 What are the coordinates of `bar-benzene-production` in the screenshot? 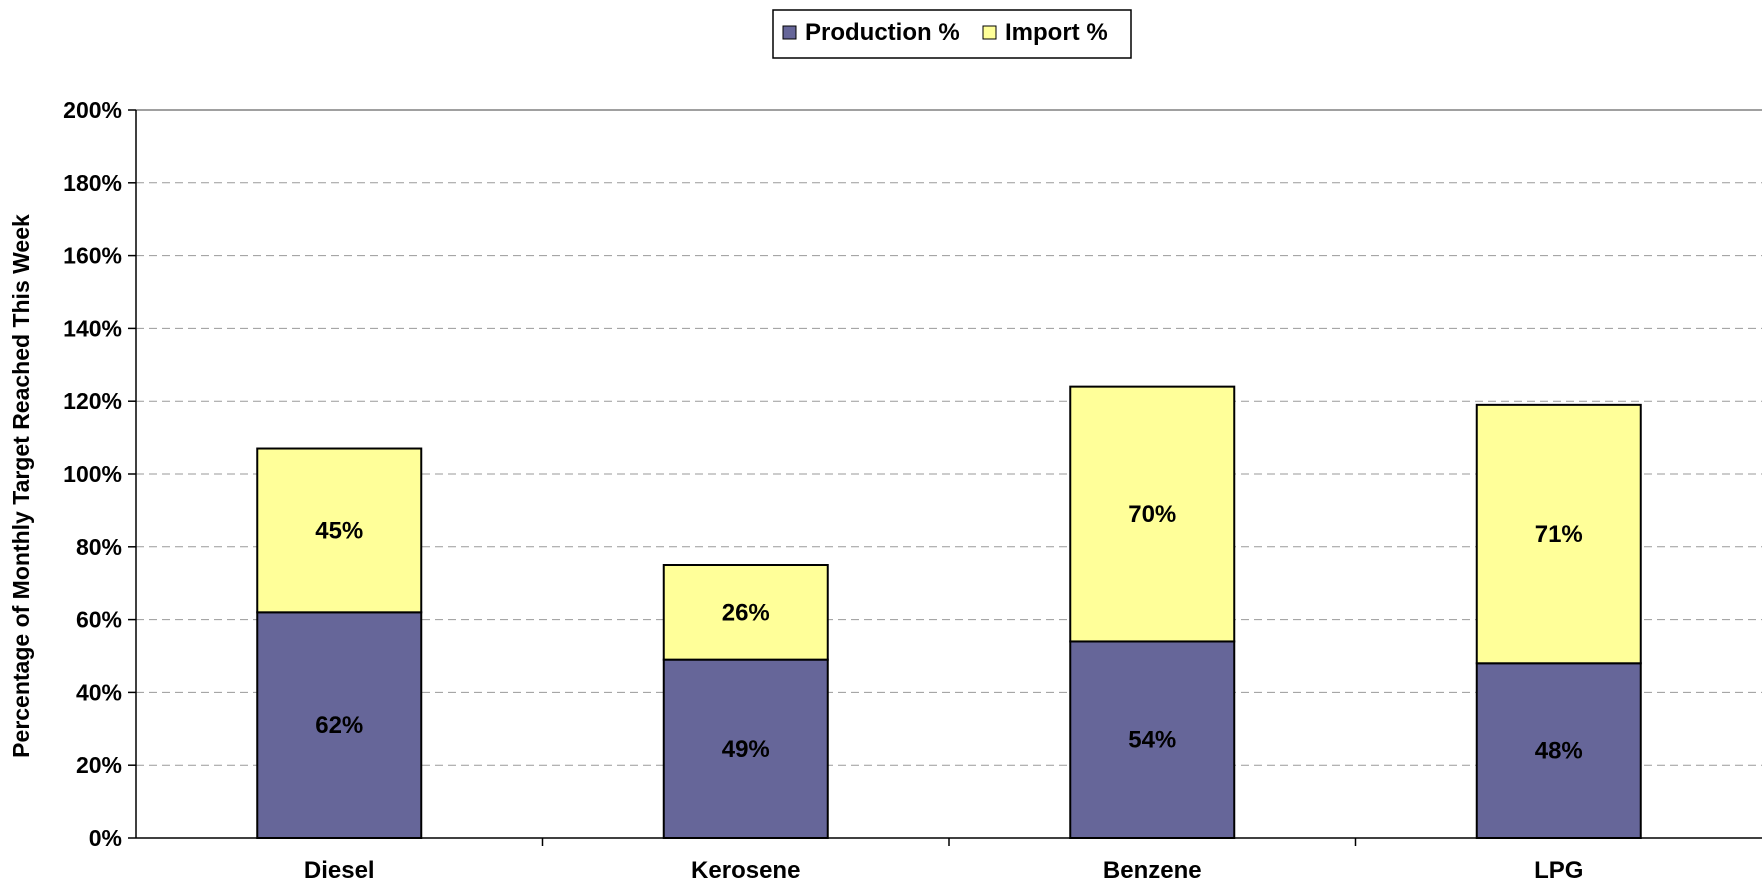 It's located at (1152, 739).